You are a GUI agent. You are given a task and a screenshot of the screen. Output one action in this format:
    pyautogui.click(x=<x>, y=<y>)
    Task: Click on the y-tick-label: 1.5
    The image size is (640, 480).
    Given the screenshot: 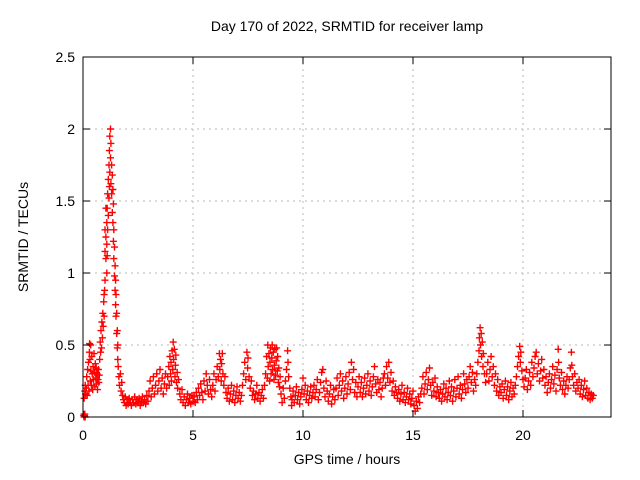 What is the action you would take?
    pyautogui.click(x=66, y=201)
    